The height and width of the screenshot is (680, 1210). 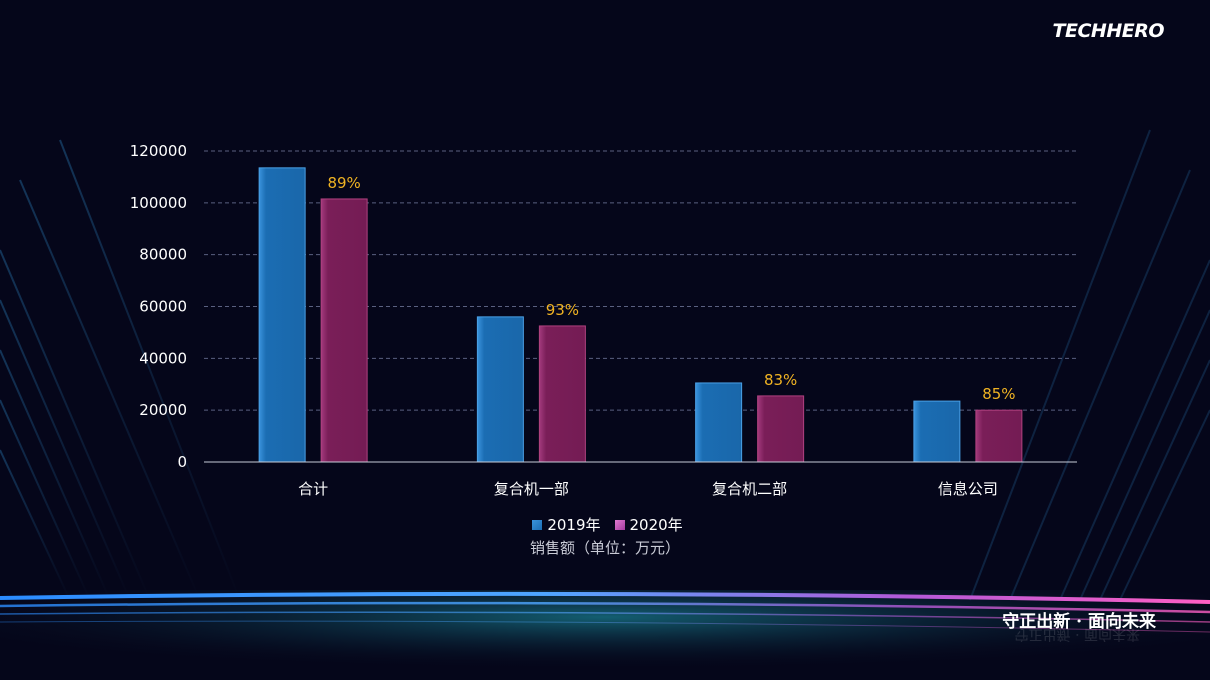 What do you see at coordinates (158, 203) in the screenshot?
I see `y-tick-label: 100000` at bounding box center [158, 203].